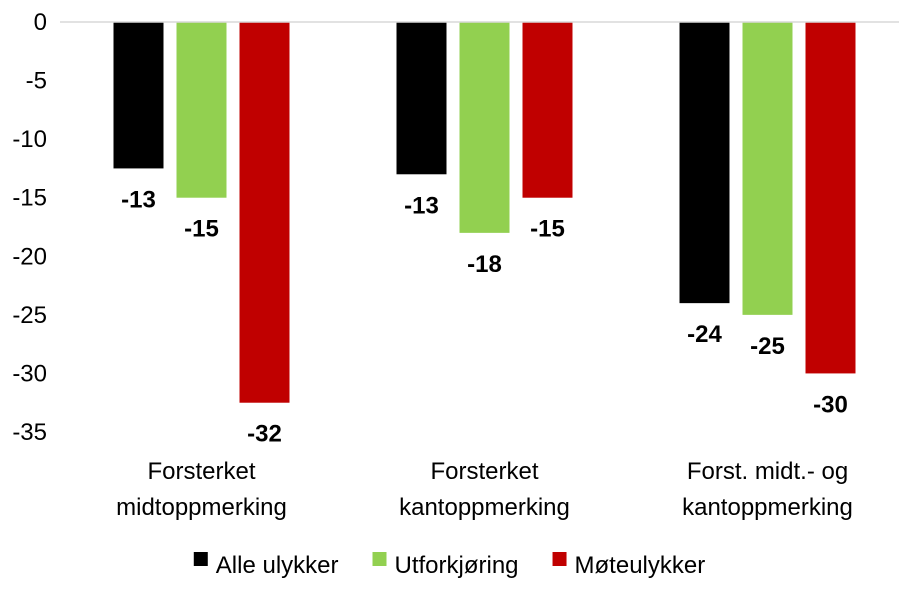  What do you see at coordinates (29, 227) in the screenshot?
I see `y-axis: 0 -5 -10 -15 -20 -25 -30 -35` at bounding box center [29, 227].